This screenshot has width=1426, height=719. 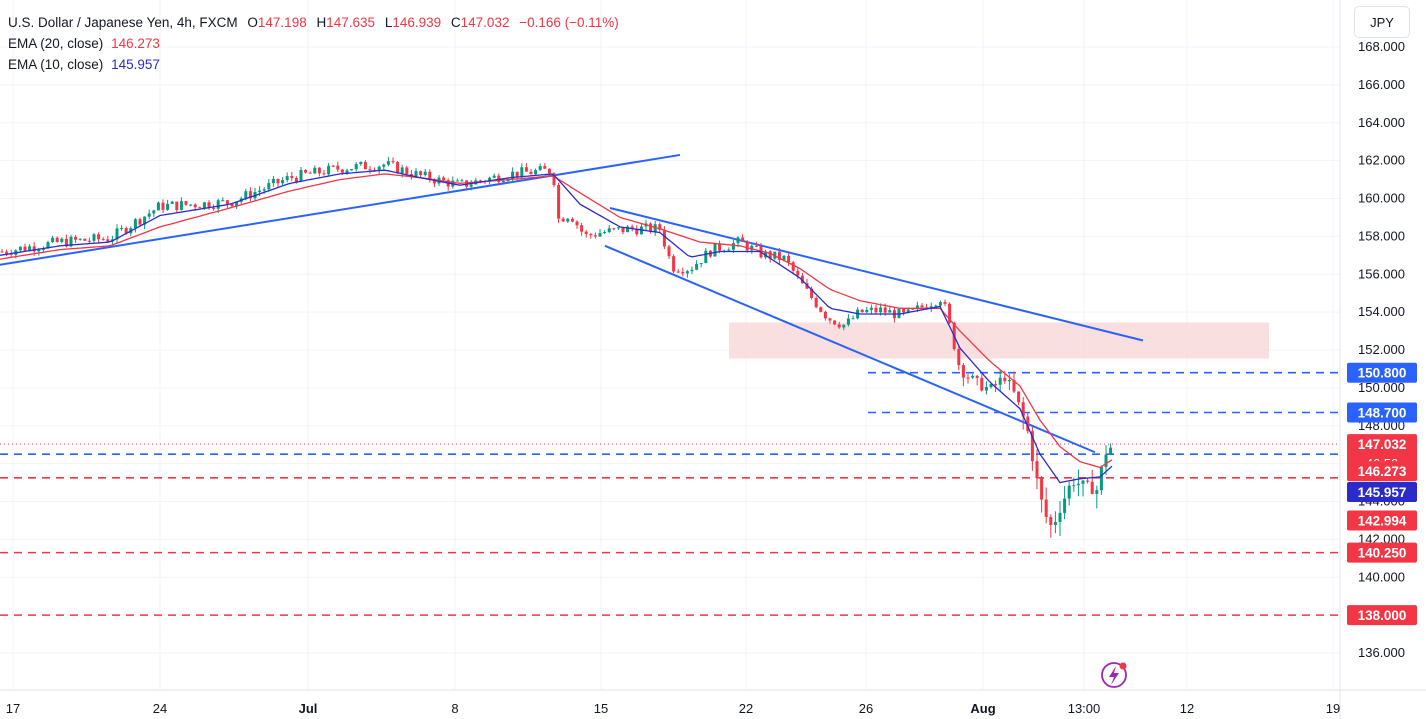 I want to click on time-tick-label: Aug, so click(x=982, y=708).